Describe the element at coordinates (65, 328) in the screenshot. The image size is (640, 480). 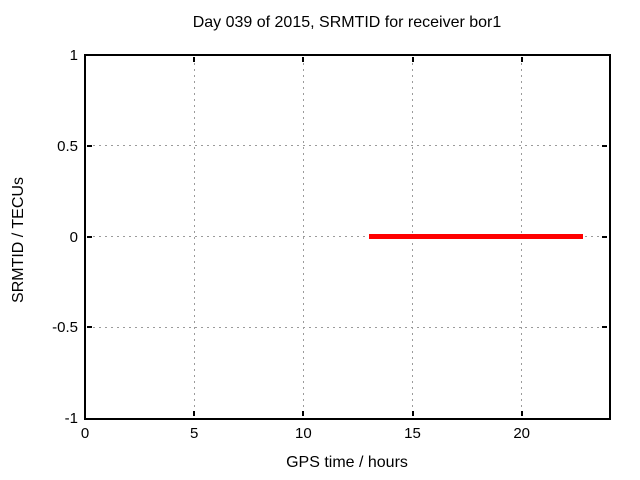
I see `y-tick-label: -0.5` at that location.